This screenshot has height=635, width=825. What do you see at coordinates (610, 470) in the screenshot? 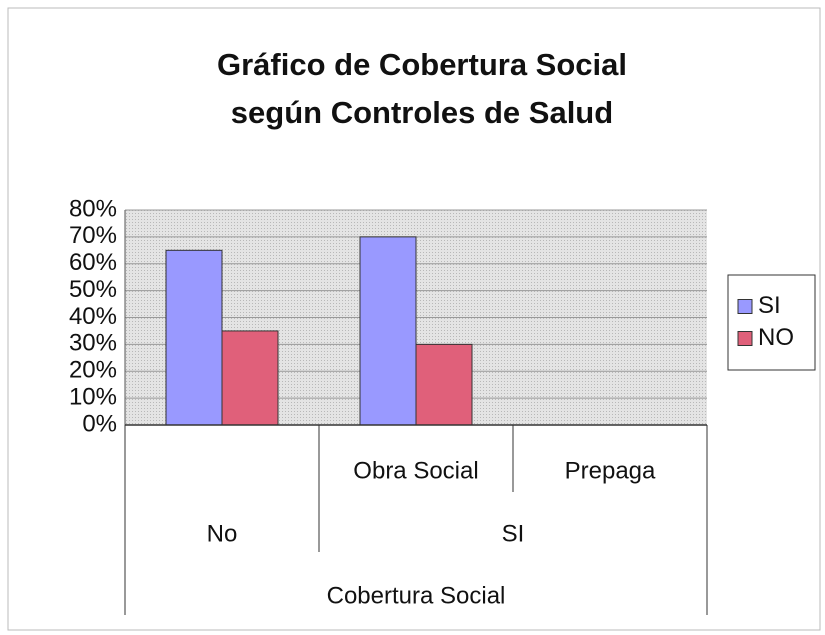
I see `x-tick-label: Prepaga` at bounding box center [610, 470].